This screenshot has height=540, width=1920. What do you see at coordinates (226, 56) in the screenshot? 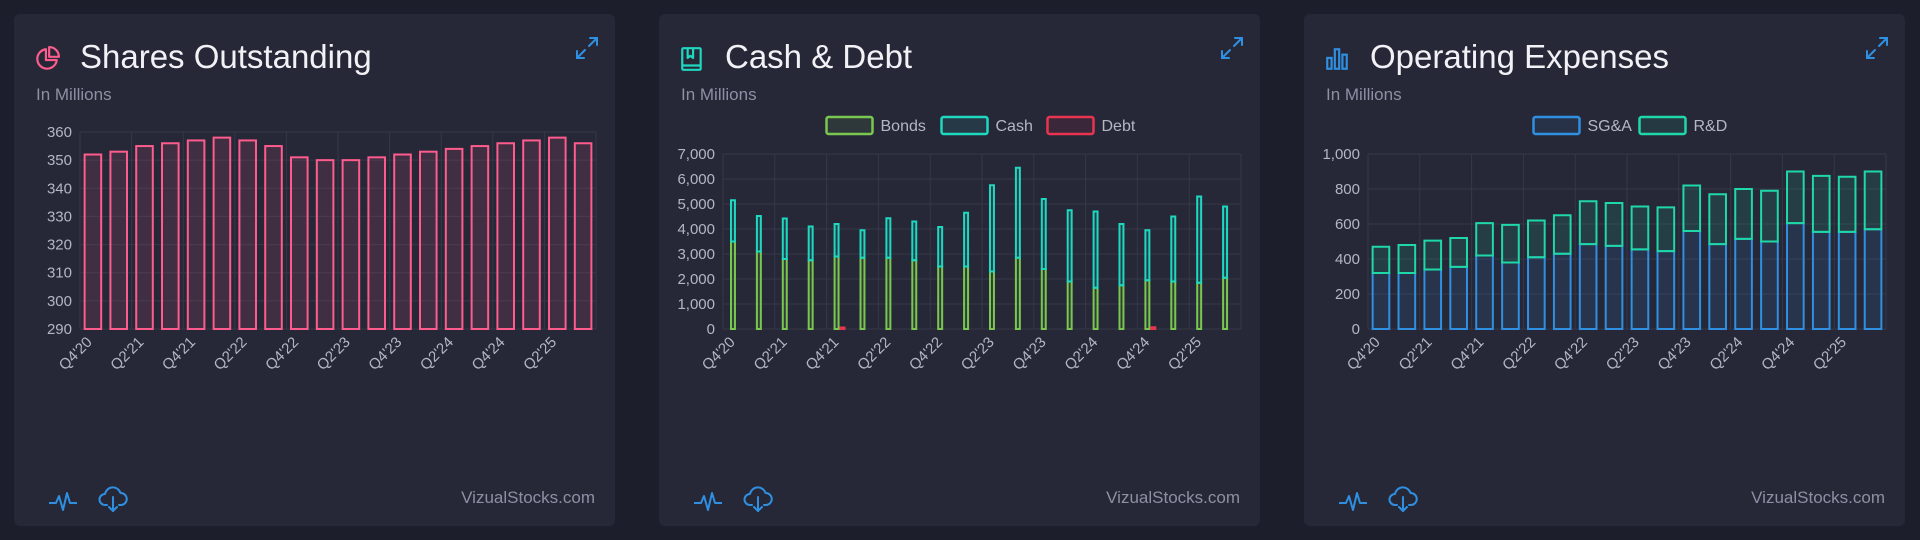
I see `card-title: Shares Outstanding` at bounding box center [226, 56].